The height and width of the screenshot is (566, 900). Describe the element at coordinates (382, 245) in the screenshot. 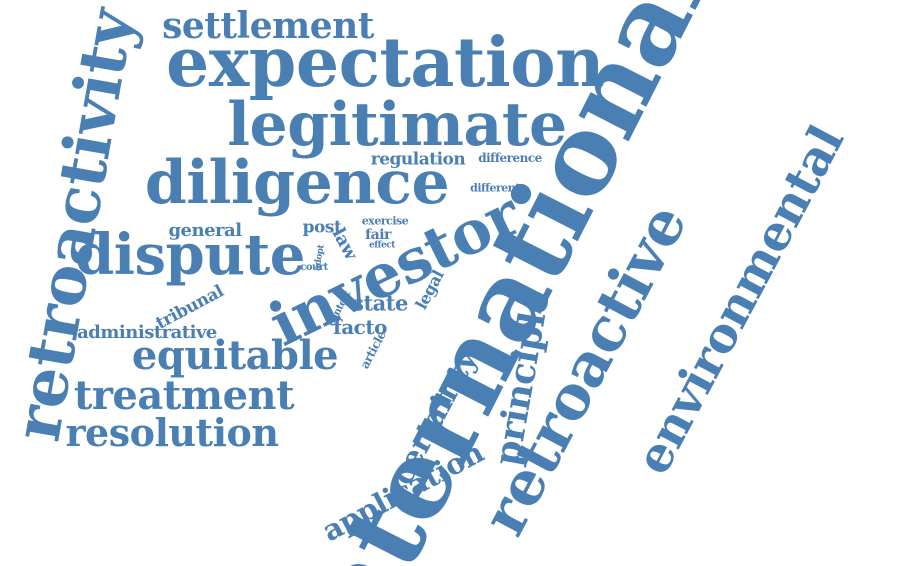

I see `word-effect: effect` at that location.